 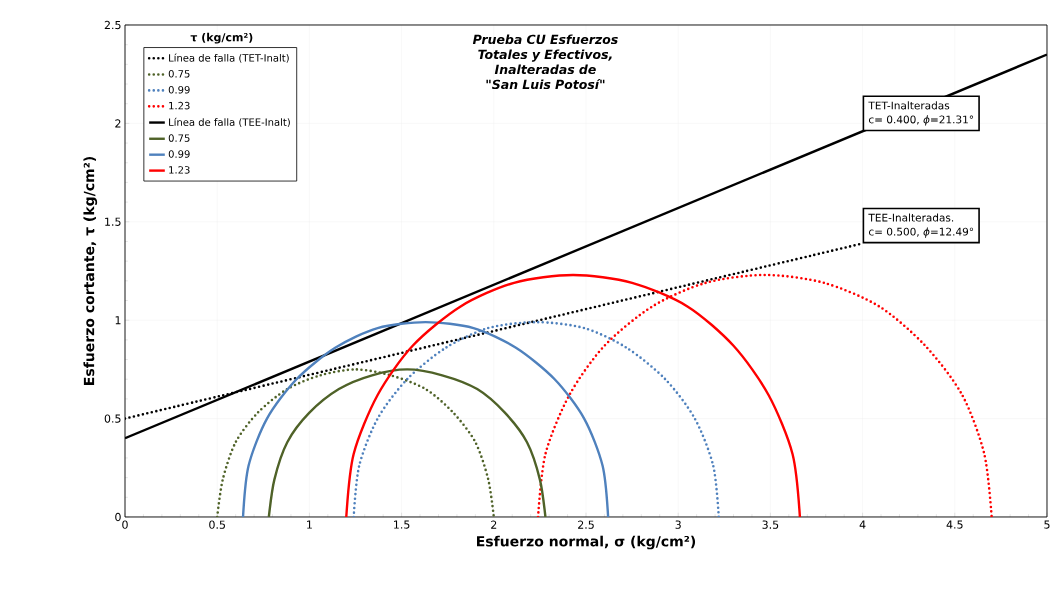 I want to click on x-tick-label: 3.5, so click(x=770, y=524).